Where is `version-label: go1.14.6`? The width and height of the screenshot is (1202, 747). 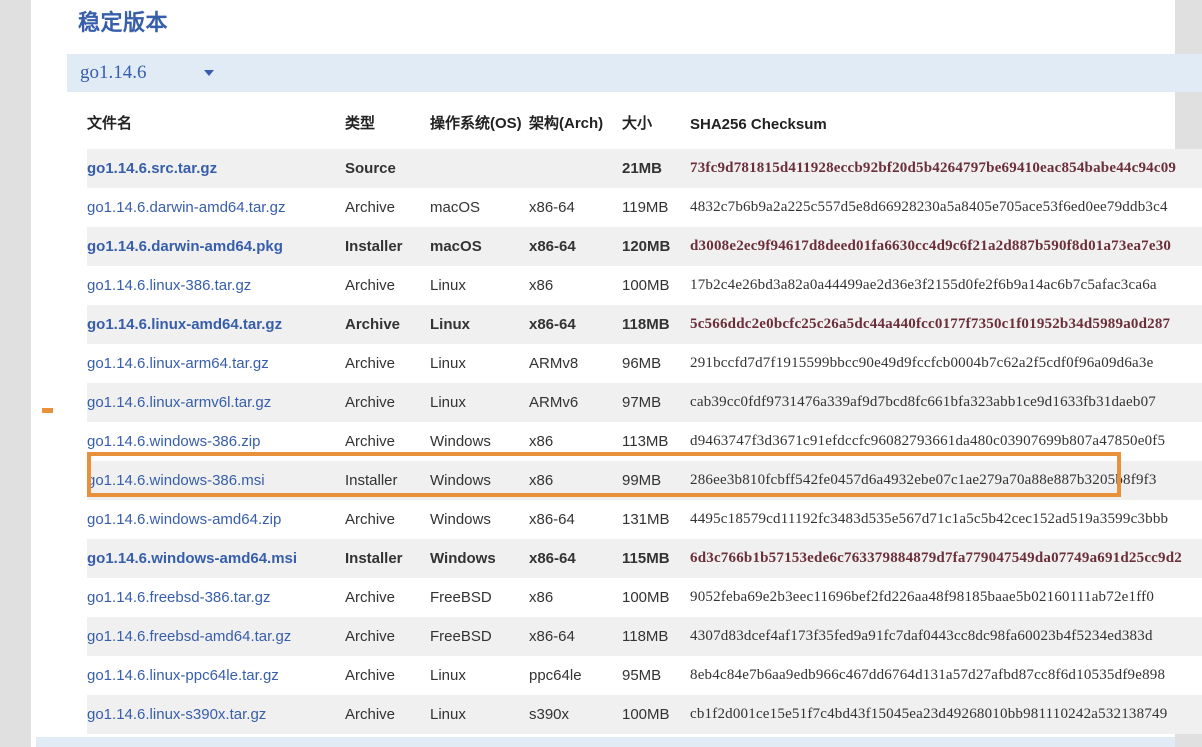 version-label: go1.14.6 is located at coordinates (113, 72).